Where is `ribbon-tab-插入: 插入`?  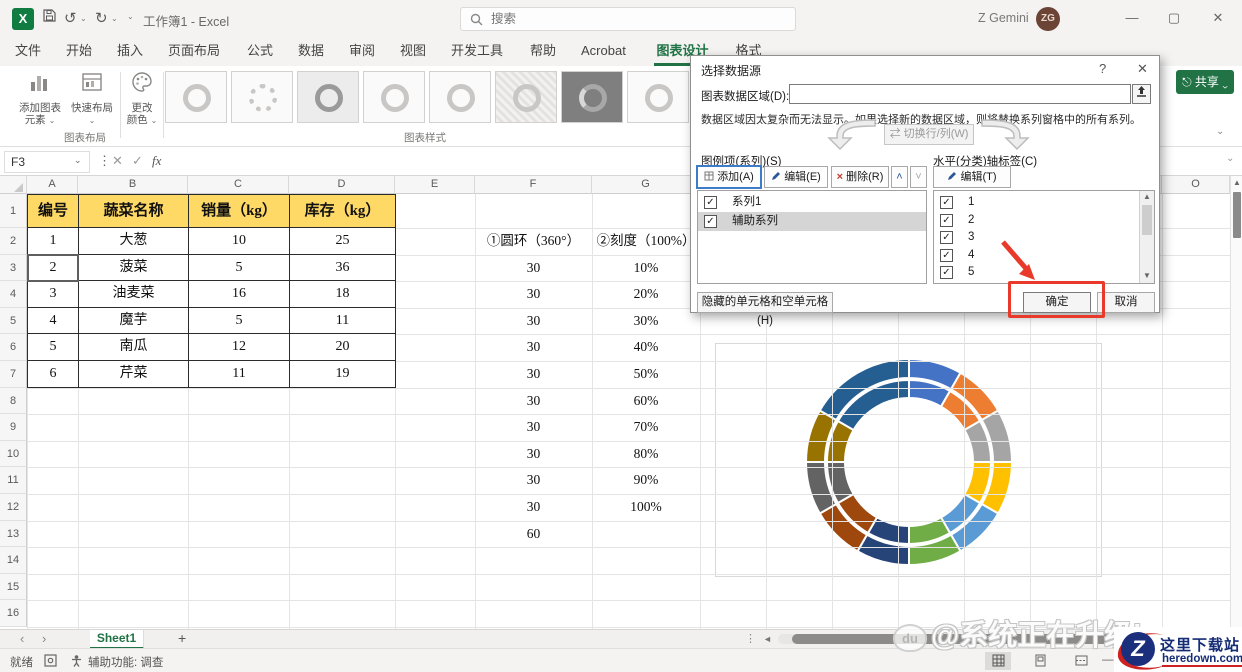
ribbon-tab-插入: 插入 is located at coordinates (130, 50).